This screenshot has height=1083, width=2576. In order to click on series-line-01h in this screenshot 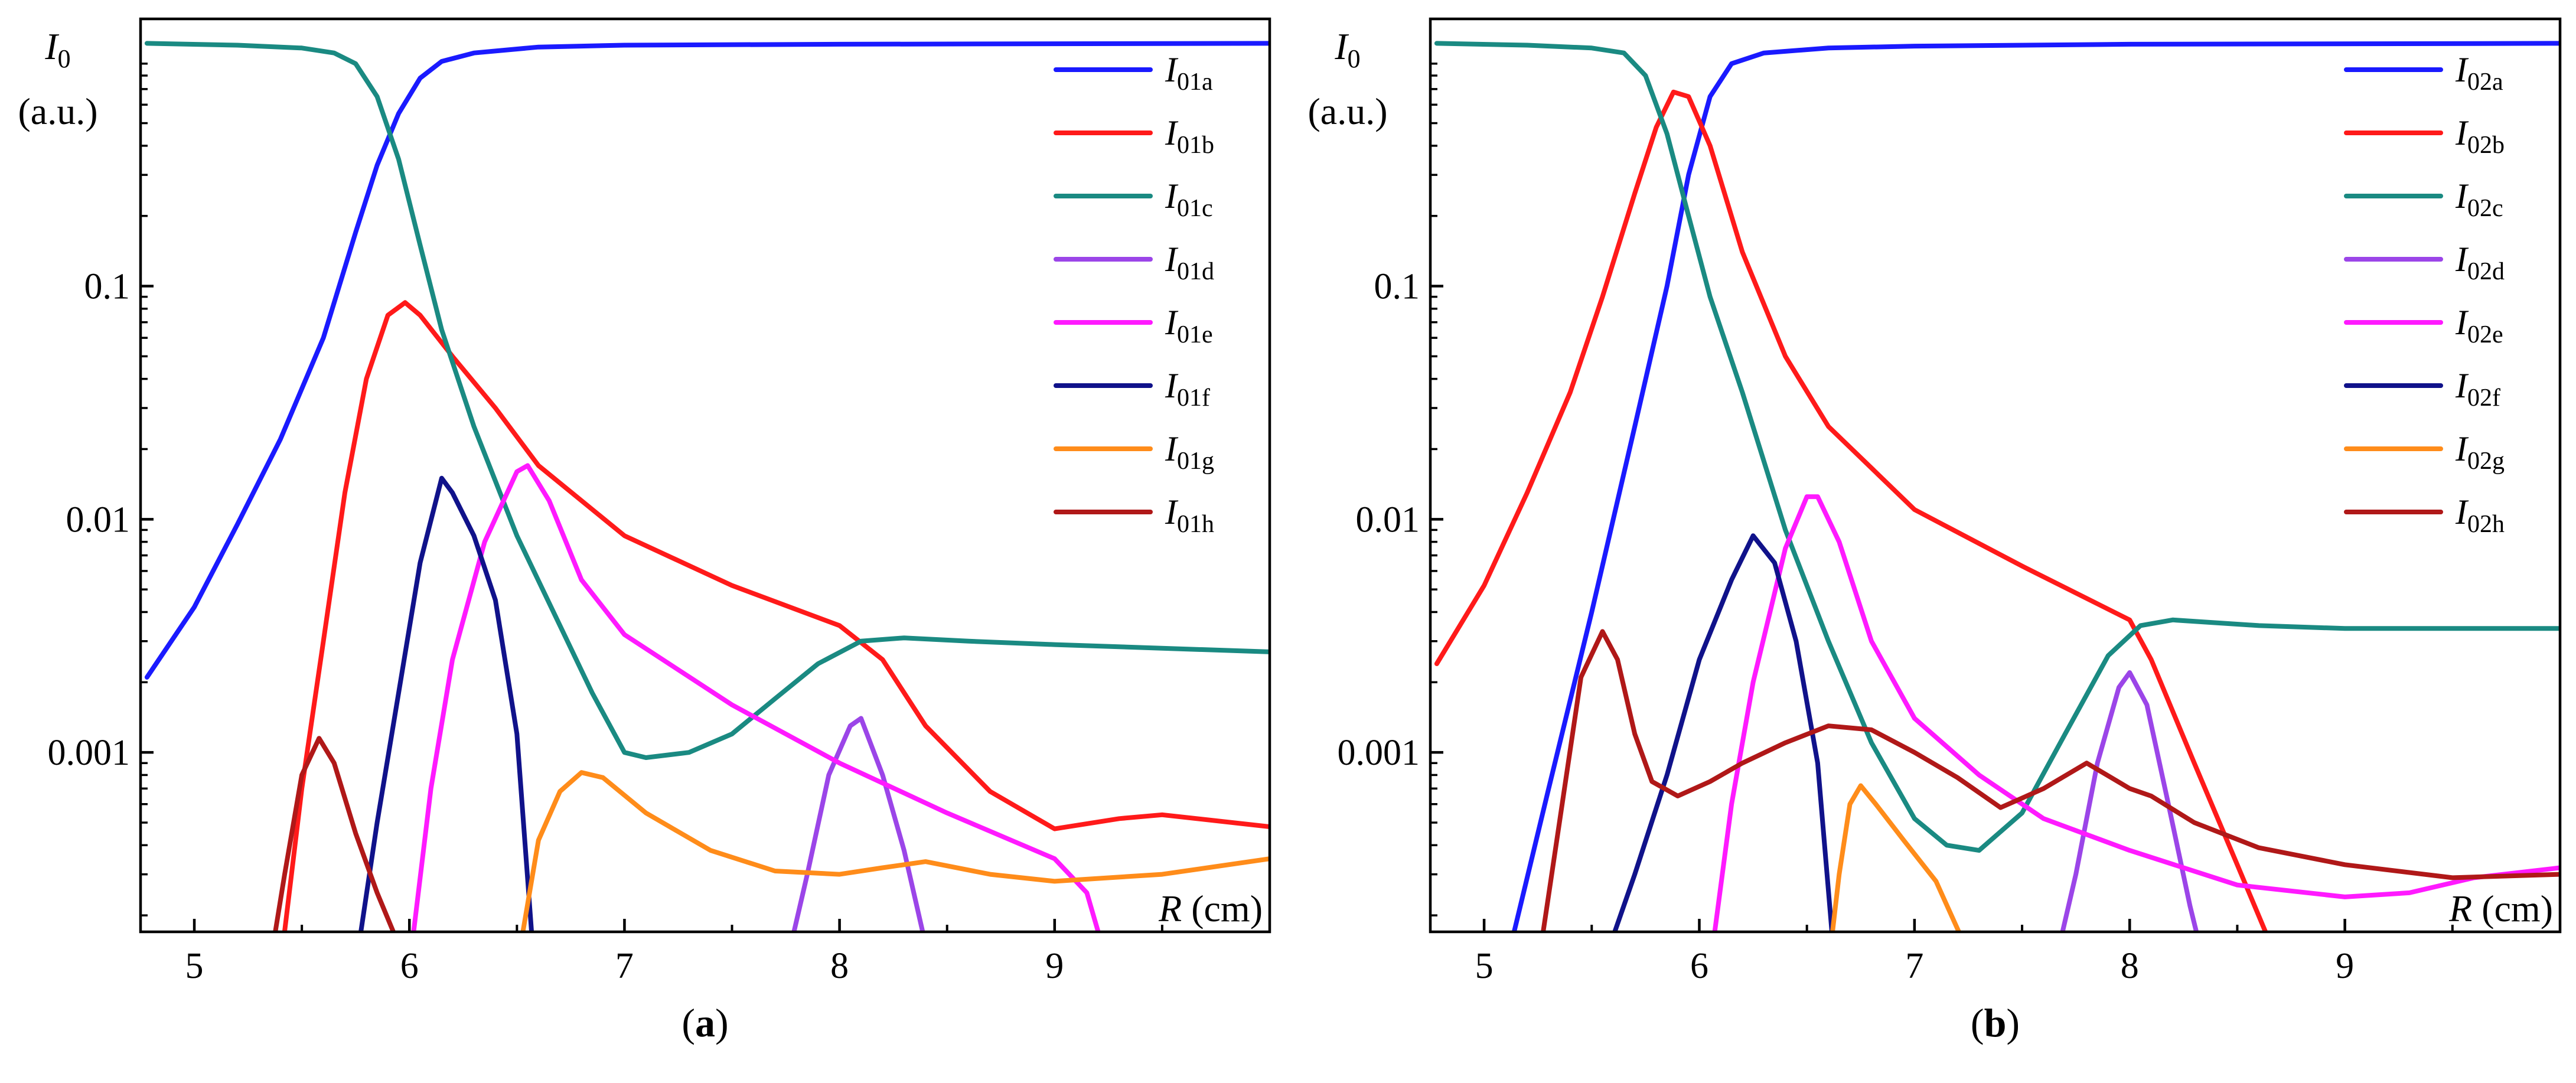, I will do `click(335, 834)`.